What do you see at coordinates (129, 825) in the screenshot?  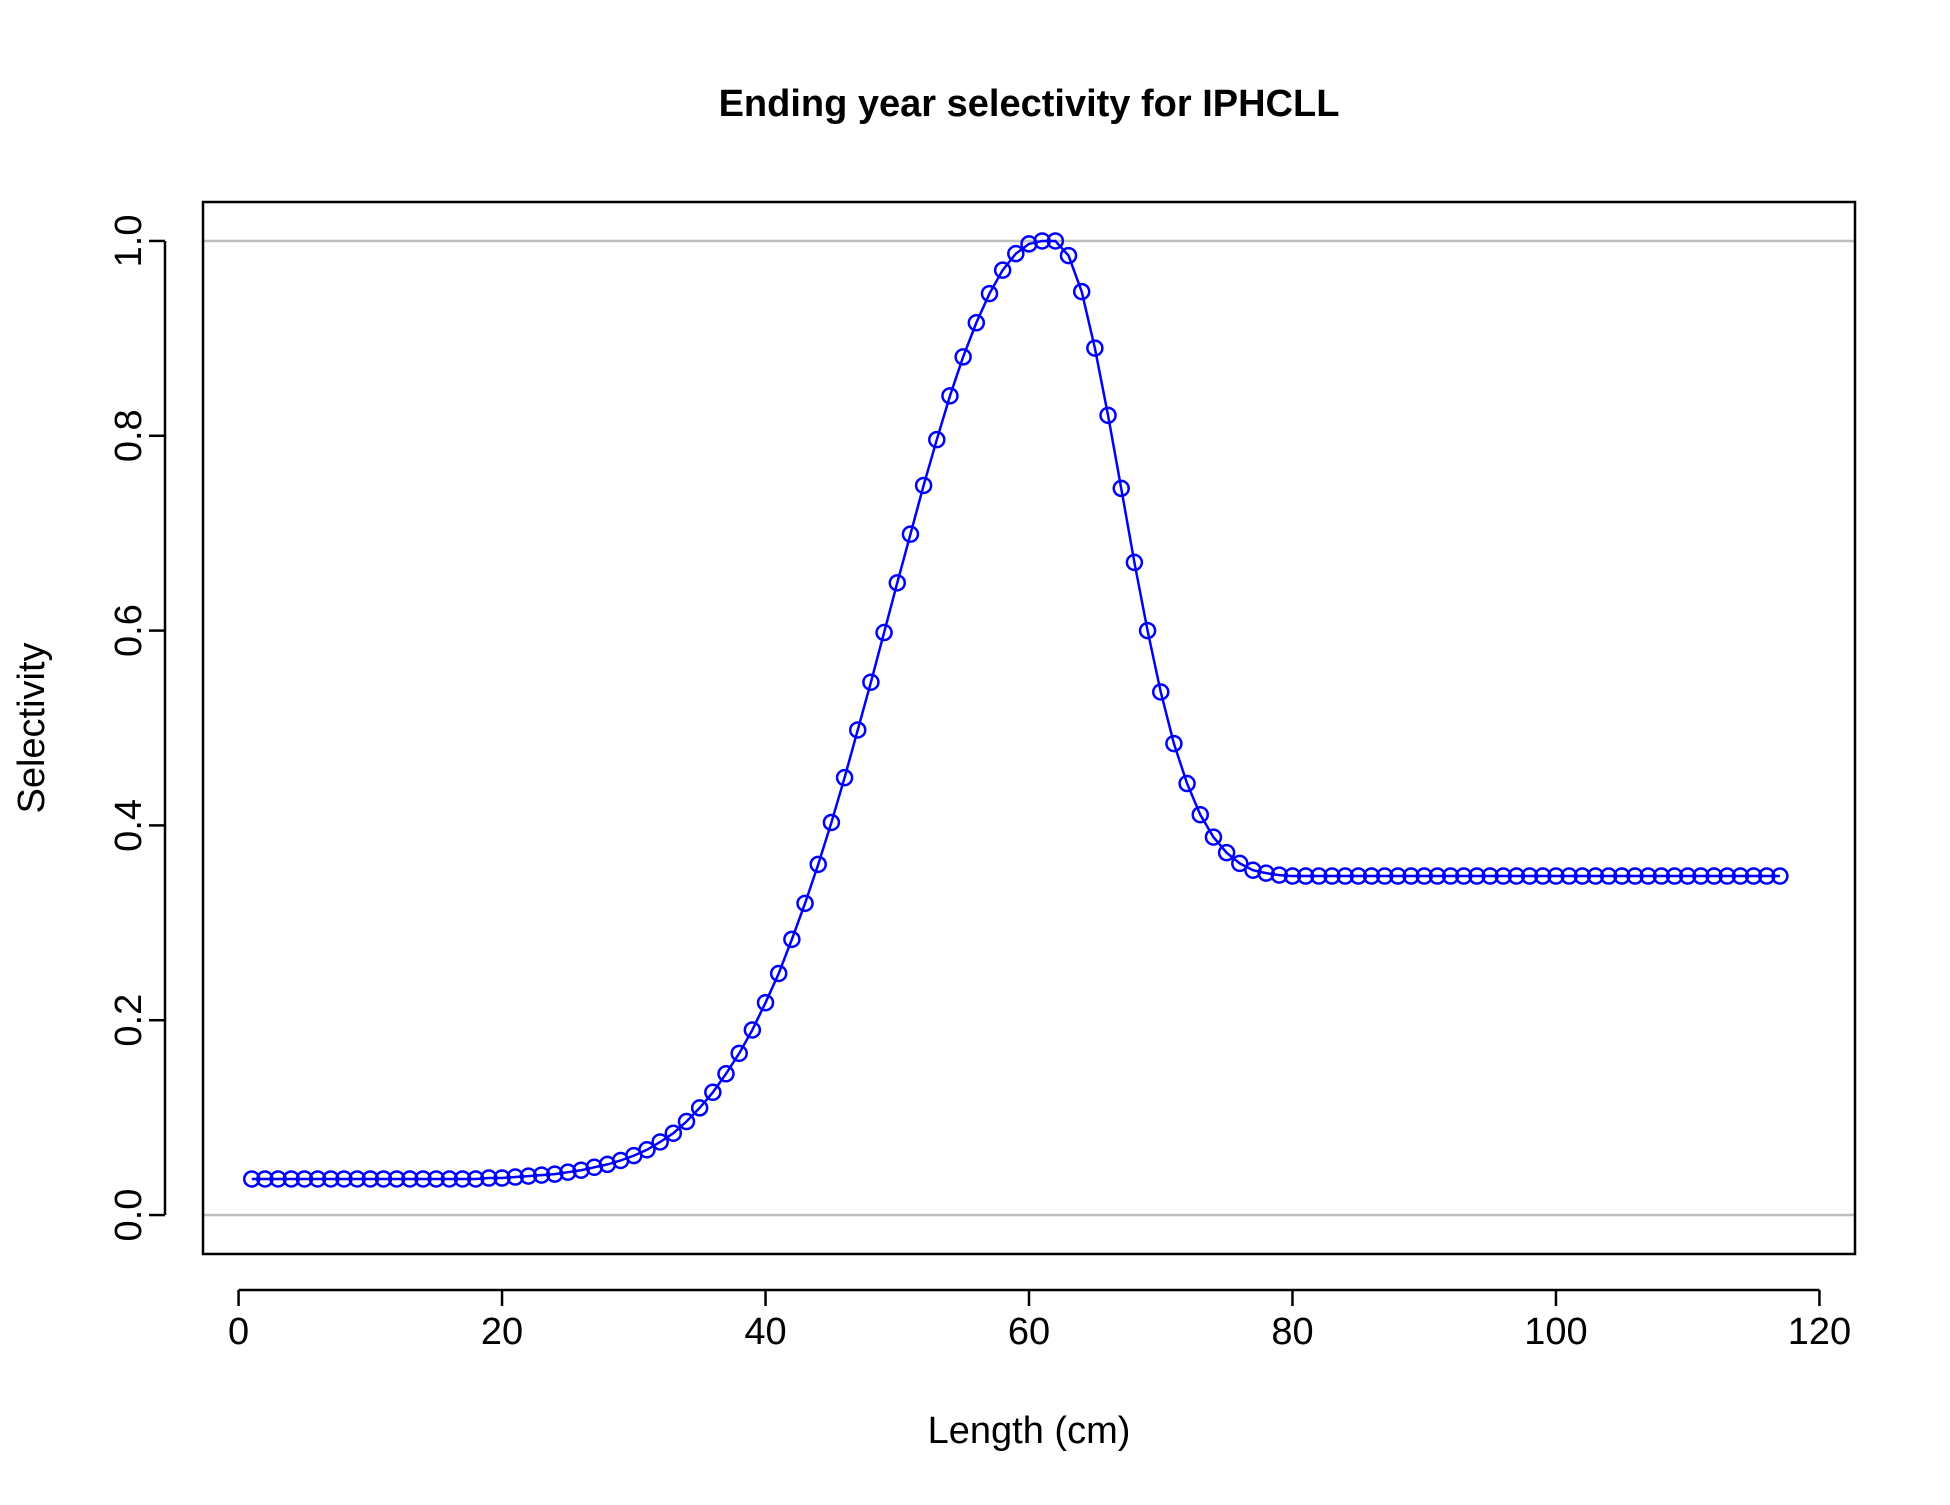 I see `y-tick-label: 0.4` at bounding box center [129, 825].